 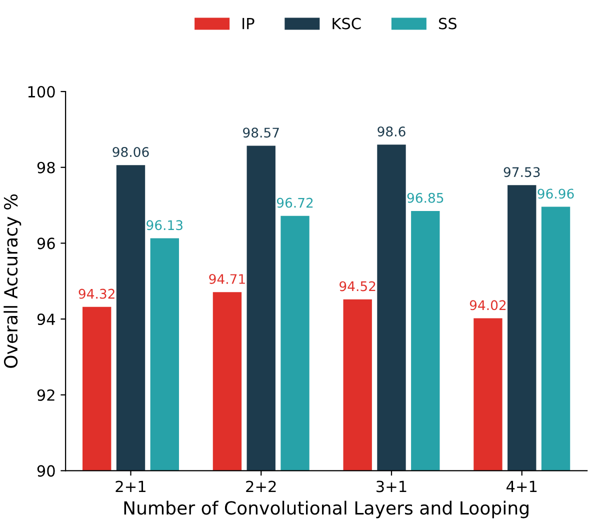 I want to click on x-tick-label: 4+1, so click(x=521, y=486).